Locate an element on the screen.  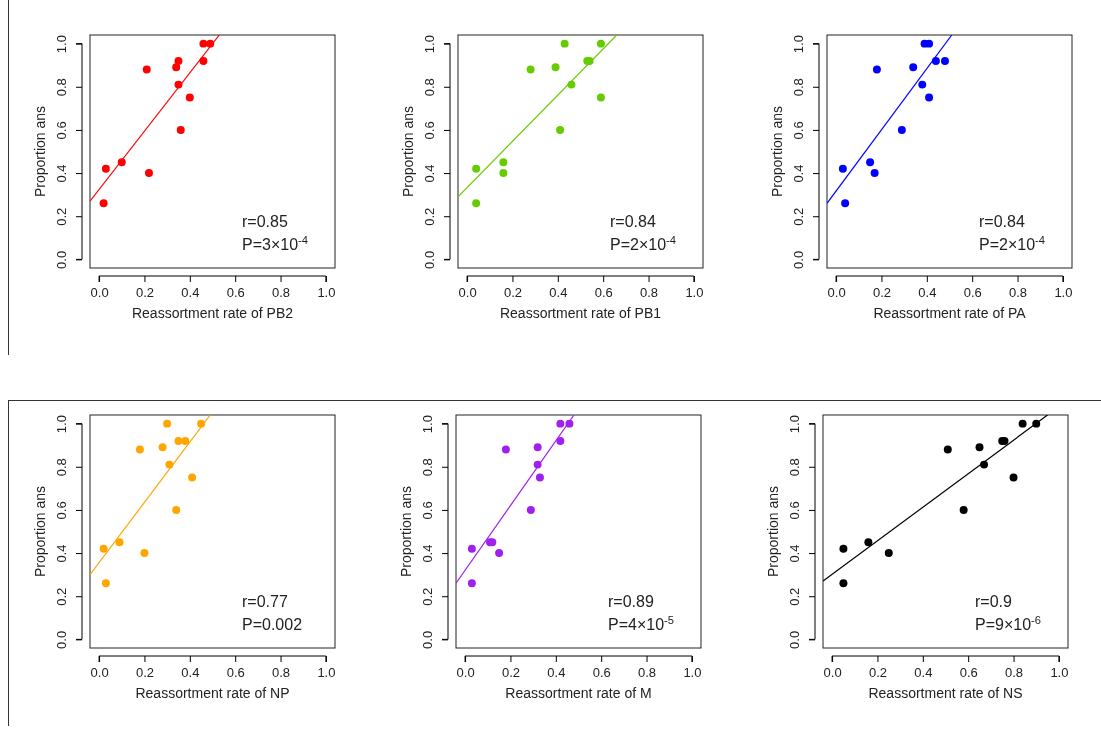
annotation: r=0.77 is located at coordinates (265, 601).